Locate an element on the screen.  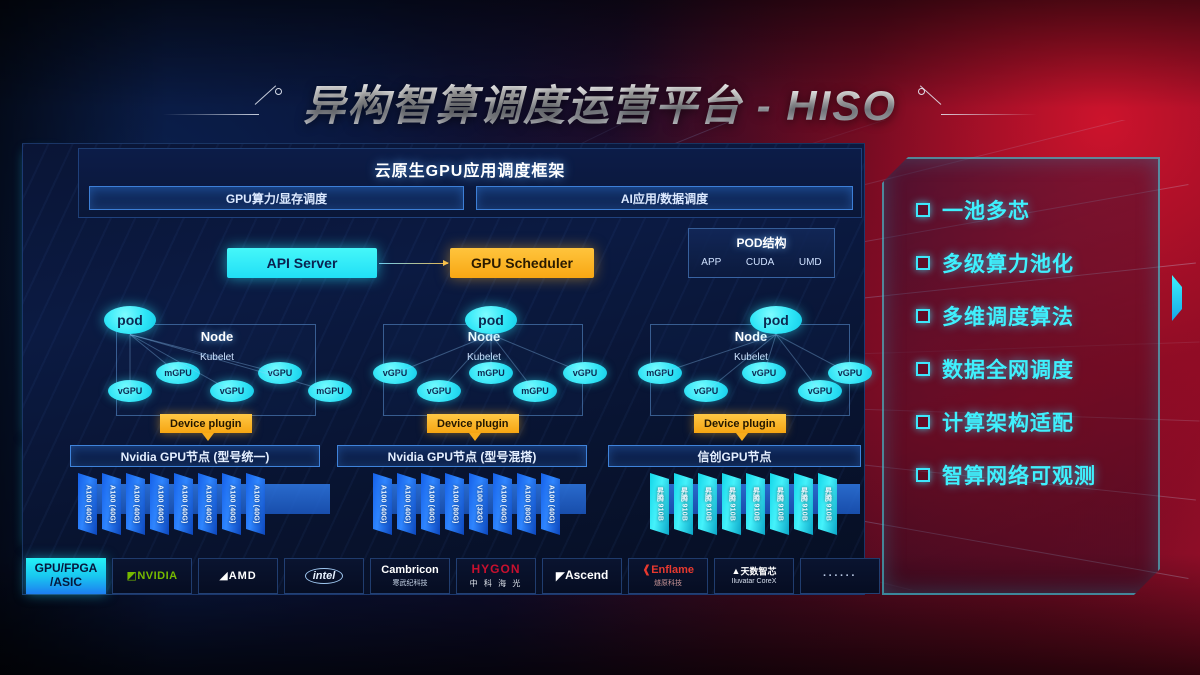
gpu-card-label: V100 (32G) is located at coordinates (479, 504).